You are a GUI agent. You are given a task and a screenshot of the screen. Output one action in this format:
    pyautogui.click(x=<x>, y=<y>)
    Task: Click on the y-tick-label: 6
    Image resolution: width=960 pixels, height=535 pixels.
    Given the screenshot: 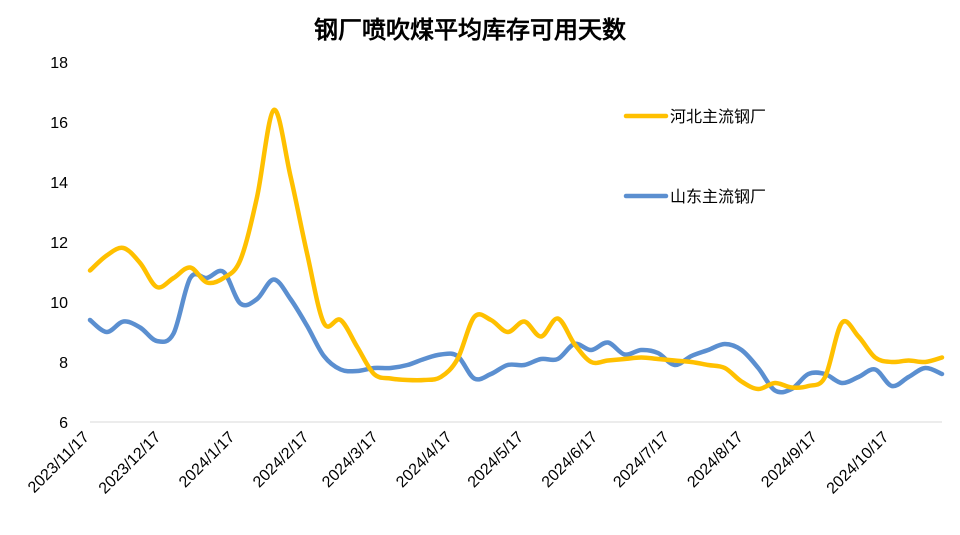 What is the action you would take?
    pyautogui.click(x=63, y=423)
    